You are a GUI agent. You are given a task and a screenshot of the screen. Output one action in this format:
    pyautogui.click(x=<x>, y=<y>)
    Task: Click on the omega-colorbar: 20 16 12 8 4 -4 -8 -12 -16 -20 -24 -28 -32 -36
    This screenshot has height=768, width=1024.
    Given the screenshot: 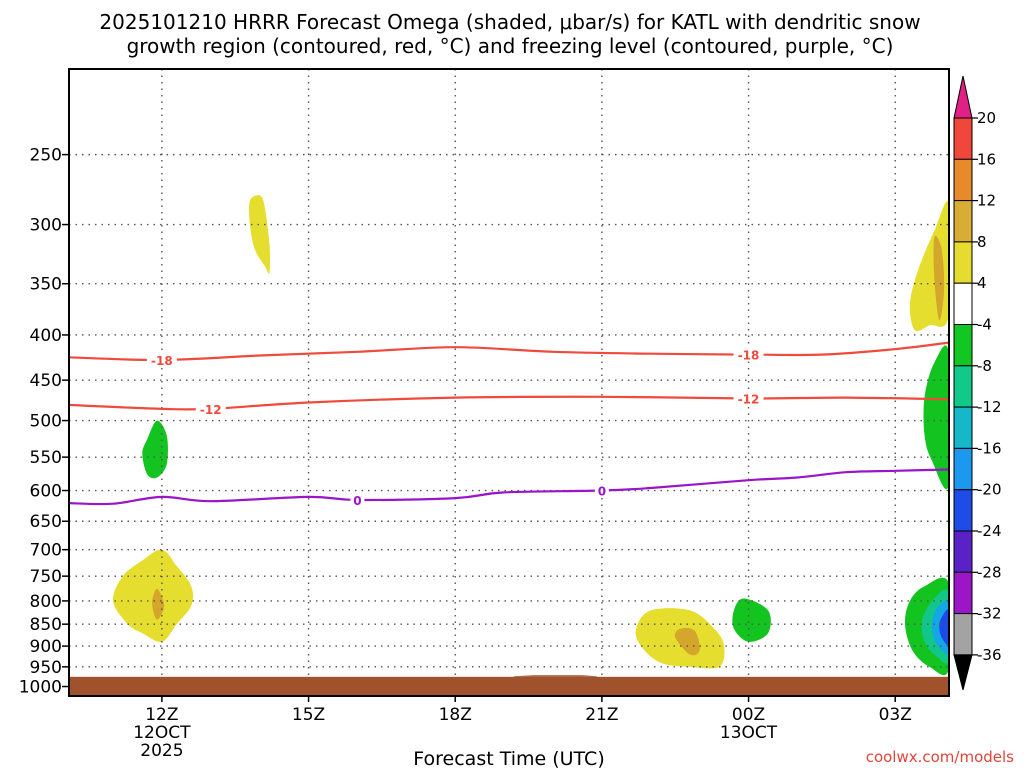 What is the action you would take?
    pyautogui.click(x=977, y=383)
    